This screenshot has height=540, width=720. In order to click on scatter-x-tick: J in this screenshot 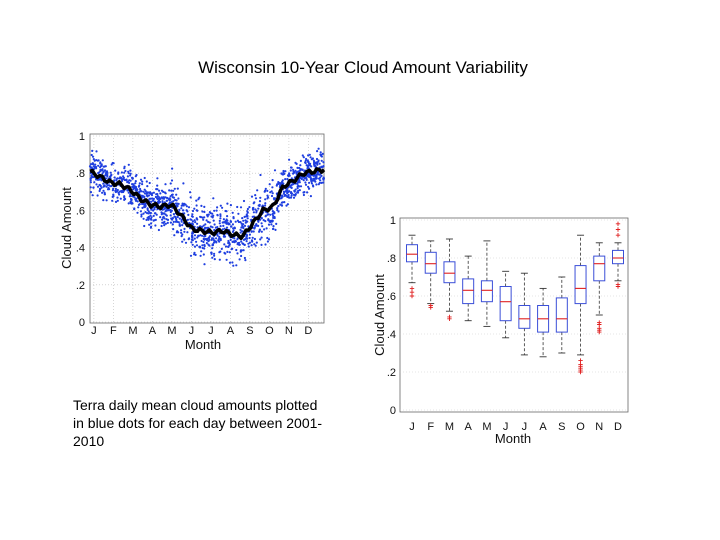, I will do `click(94, 331)`.